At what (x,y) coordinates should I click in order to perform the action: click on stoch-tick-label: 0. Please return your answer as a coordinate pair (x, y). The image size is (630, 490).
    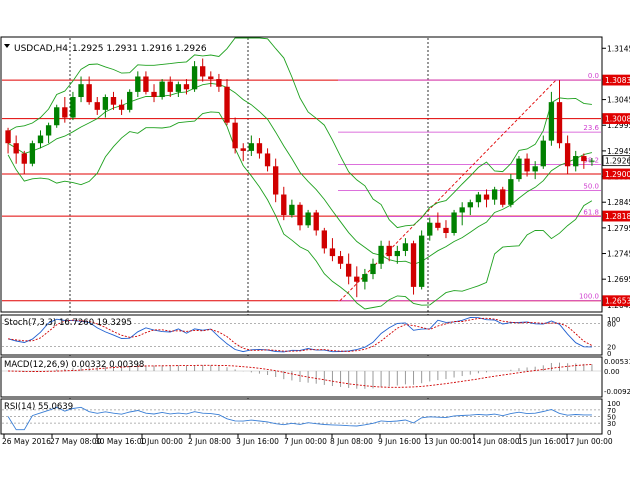
    Looking at the image, I should click on (609, 354).